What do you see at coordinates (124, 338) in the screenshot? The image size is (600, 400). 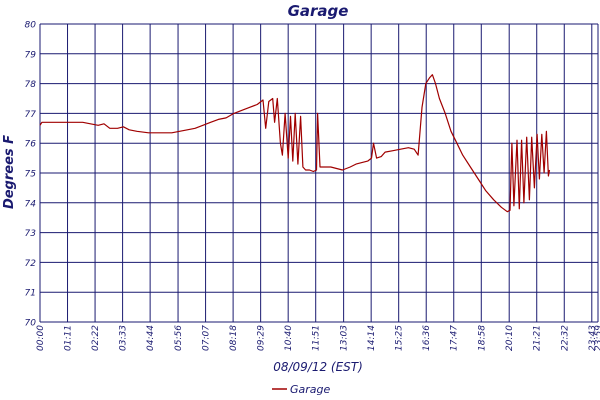 I see `x-tick-label: 03:33` at bounding box center [124, 338].